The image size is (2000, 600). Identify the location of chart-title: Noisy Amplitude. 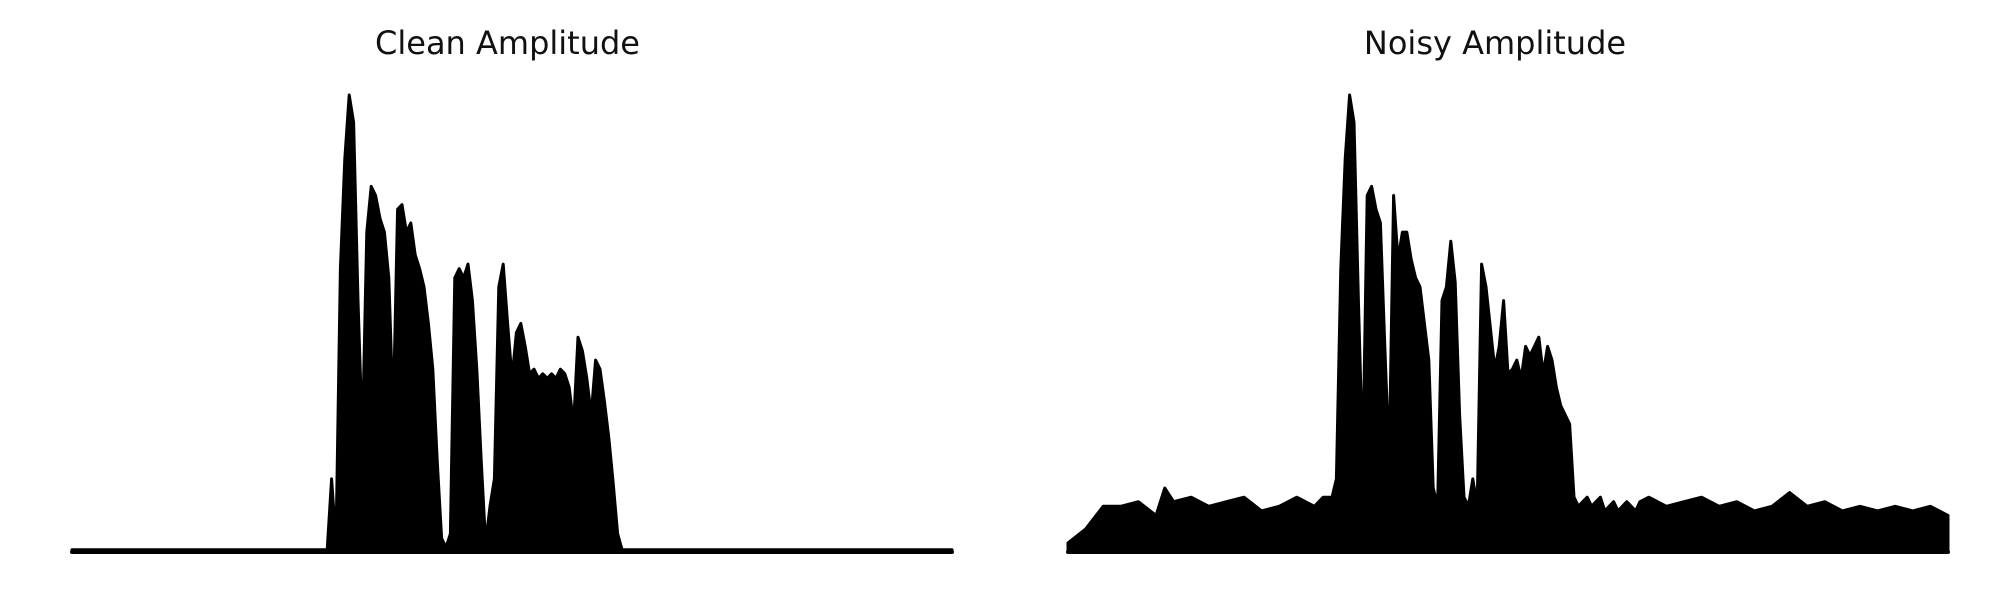
(1495, 43).